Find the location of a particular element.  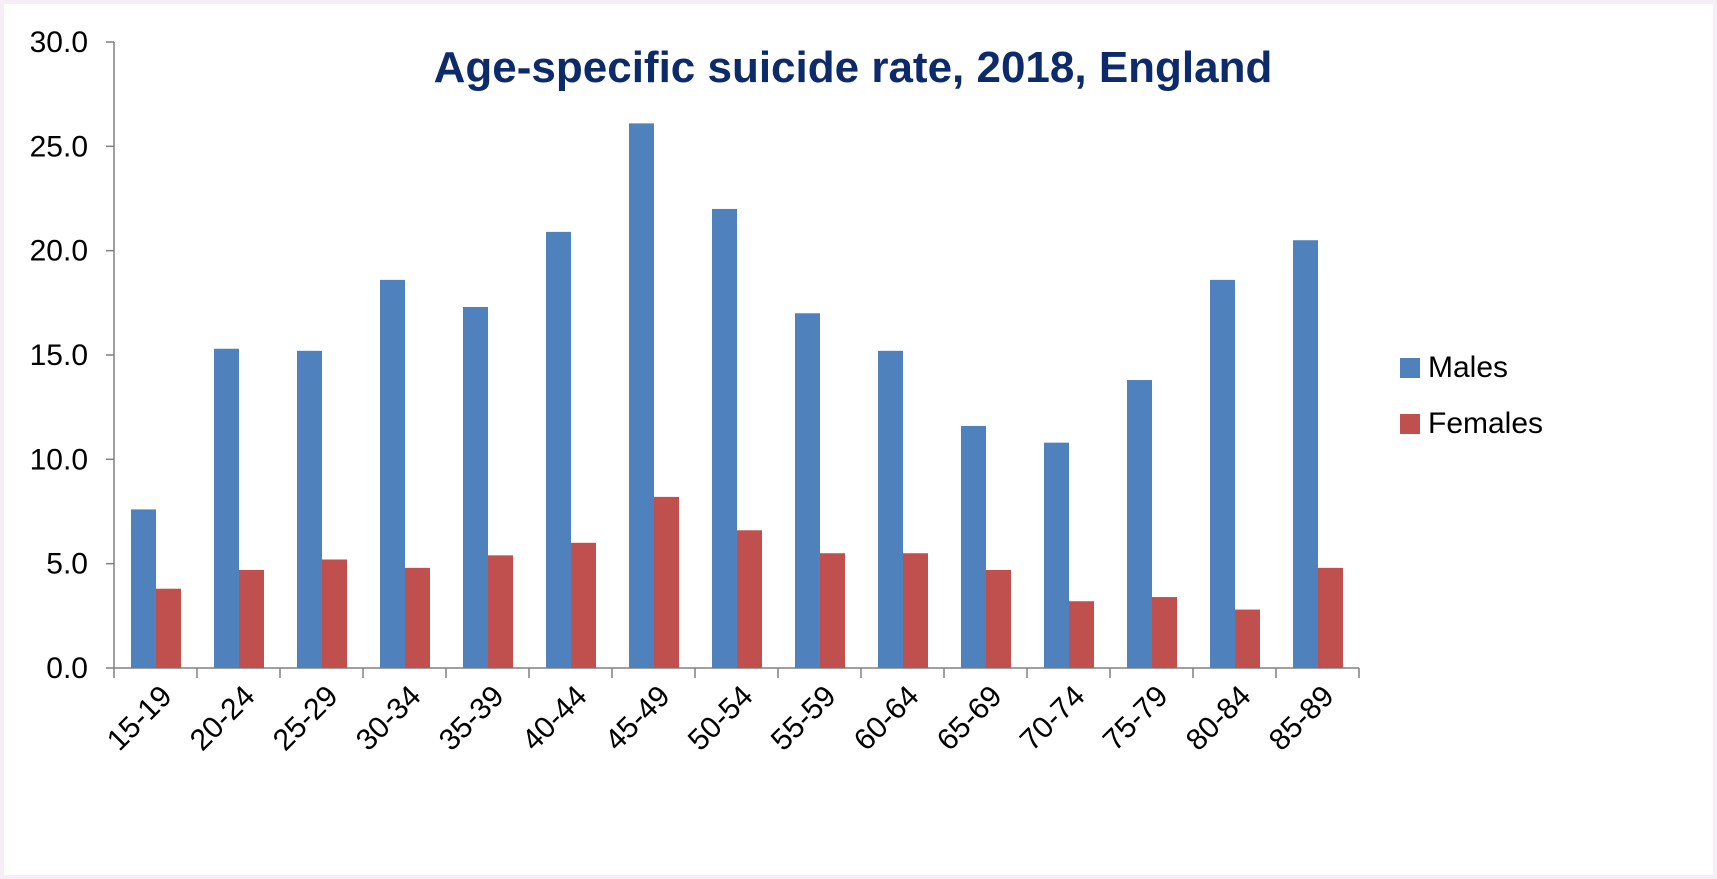

chart-title: Age-specific suicide rate, 2018, England is located at coordinates (853, 67).